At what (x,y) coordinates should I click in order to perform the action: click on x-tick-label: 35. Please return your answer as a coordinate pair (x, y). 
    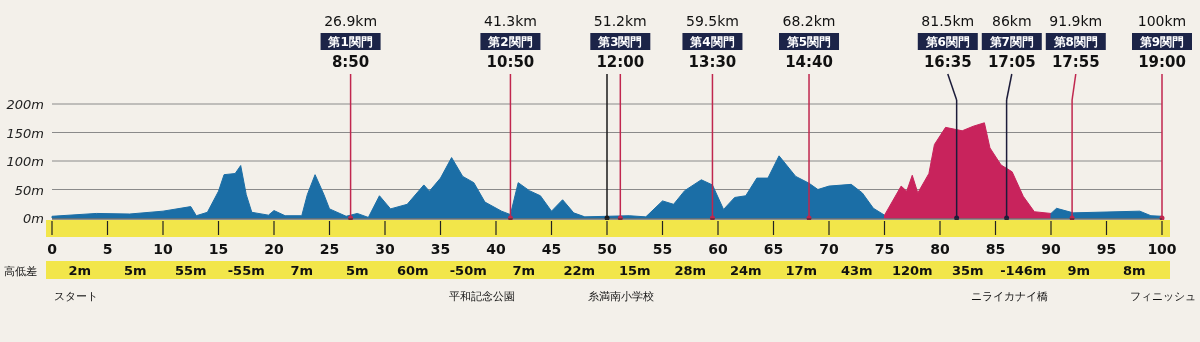
    Looking at the image, I should click on (440, 249).